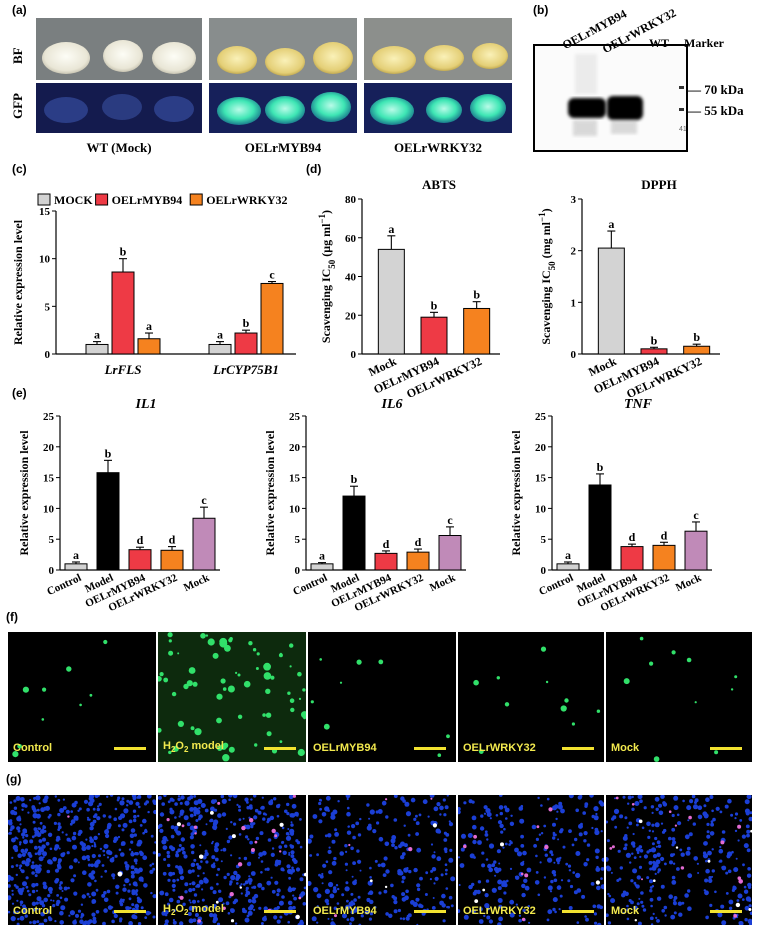 This screenshot has width=763, height=934. What do you see at coordinates (283, 49) in the screenshot?
I see `bf-photo-oelrmyb94` at bounding box center [283, 49].